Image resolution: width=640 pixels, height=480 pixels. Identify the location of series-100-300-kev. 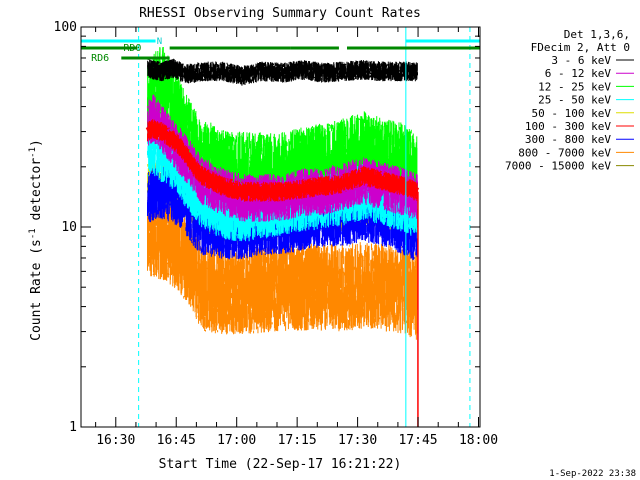
(282, 160).